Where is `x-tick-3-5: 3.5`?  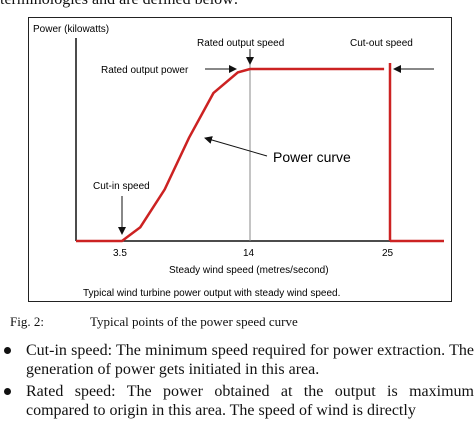 x-tick-3-5: 3.5 is located at coordinates (120, 253).